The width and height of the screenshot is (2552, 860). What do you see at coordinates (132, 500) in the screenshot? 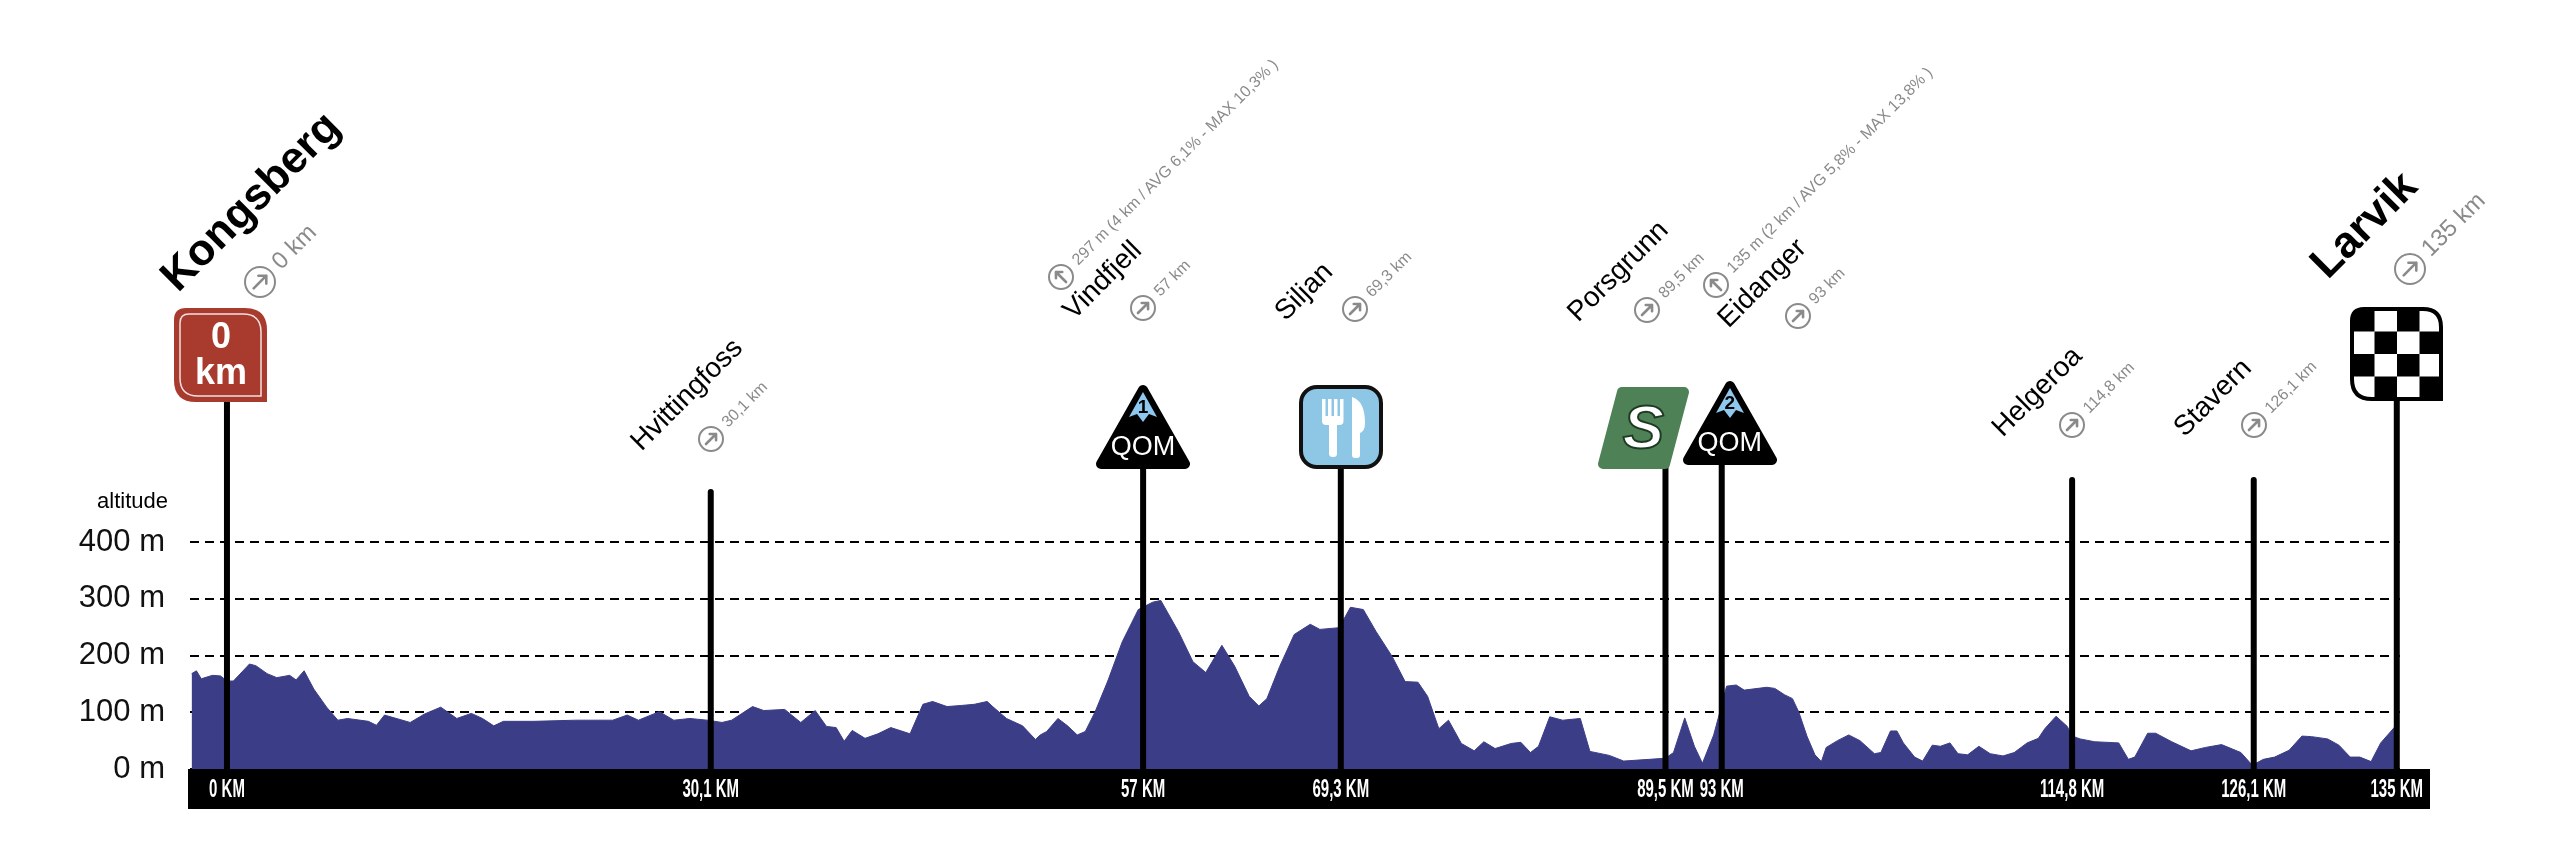
I see `y-axis-title: altitude` at bounding box center [132, 500].